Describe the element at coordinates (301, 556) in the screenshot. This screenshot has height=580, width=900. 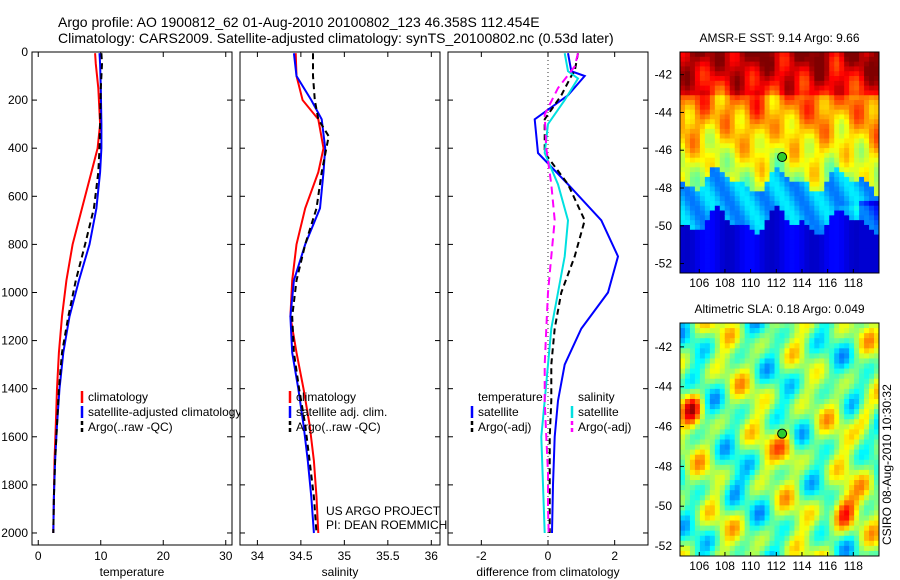
I see `x-tick-label: 34.5` at that location.